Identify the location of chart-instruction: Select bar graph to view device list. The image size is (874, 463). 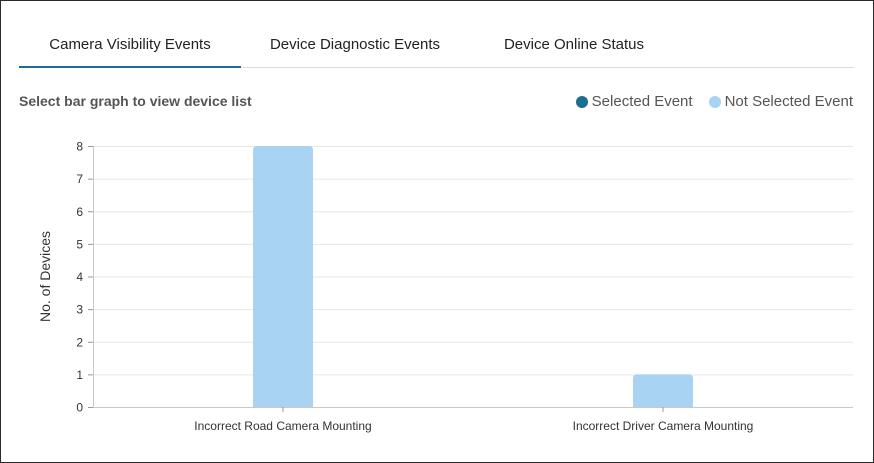
(135, 101).